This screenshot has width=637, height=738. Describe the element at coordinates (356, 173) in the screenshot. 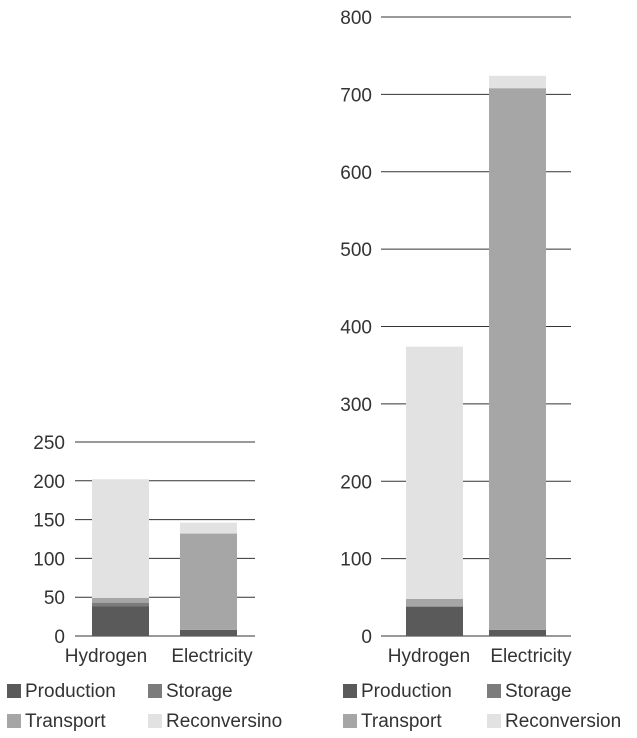

I see `y-tick-label: 600` at that location.